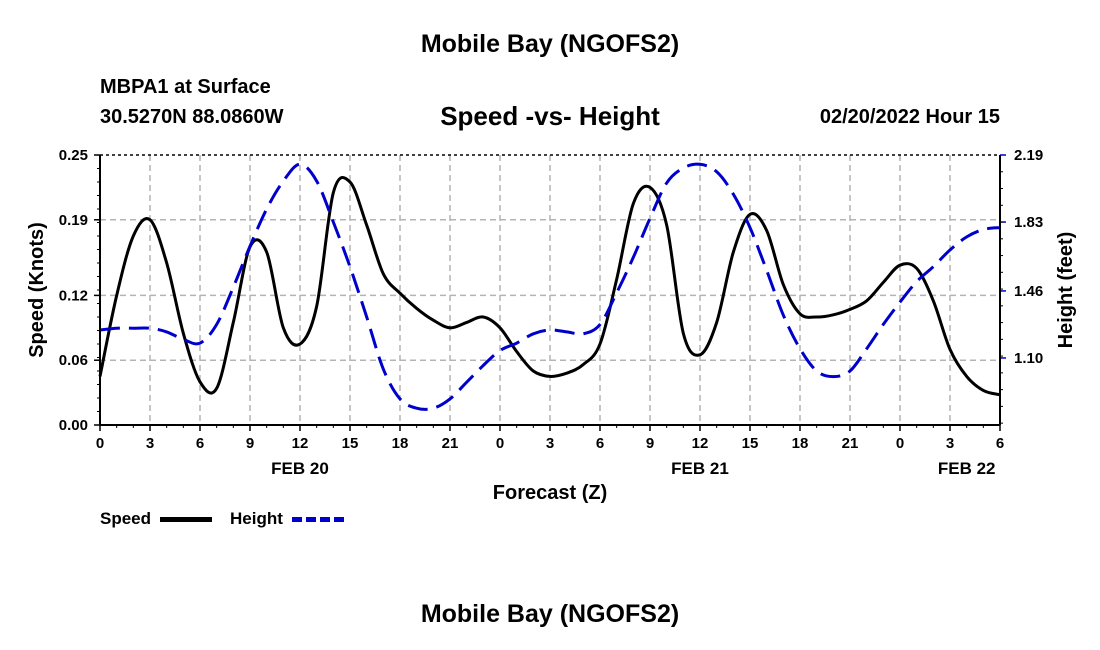  What do you see at coordinates (1028, 222) in the screenshot?
I see `y2-tick-label: 1.83` at bounding box center [1028, 222].